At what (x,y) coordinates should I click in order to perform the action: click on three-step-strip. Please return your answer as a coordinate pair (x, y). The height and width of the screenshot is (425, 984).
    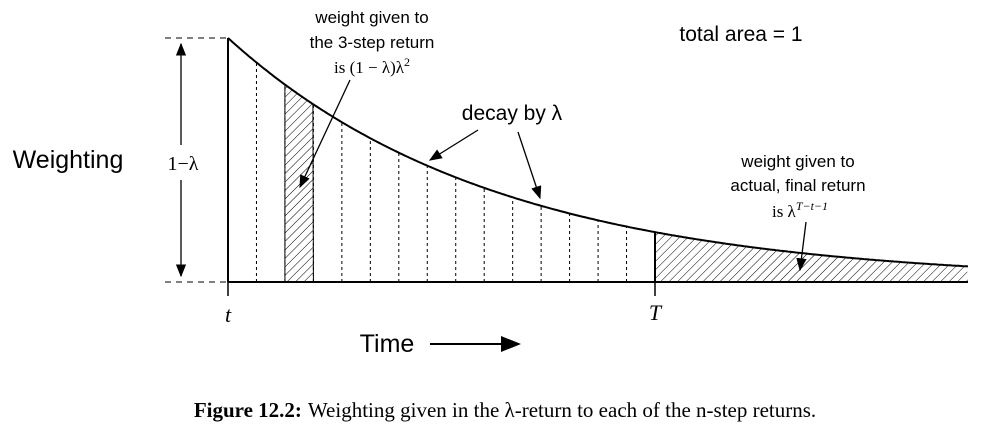
    Looking at the image, I should click on (299, 183).